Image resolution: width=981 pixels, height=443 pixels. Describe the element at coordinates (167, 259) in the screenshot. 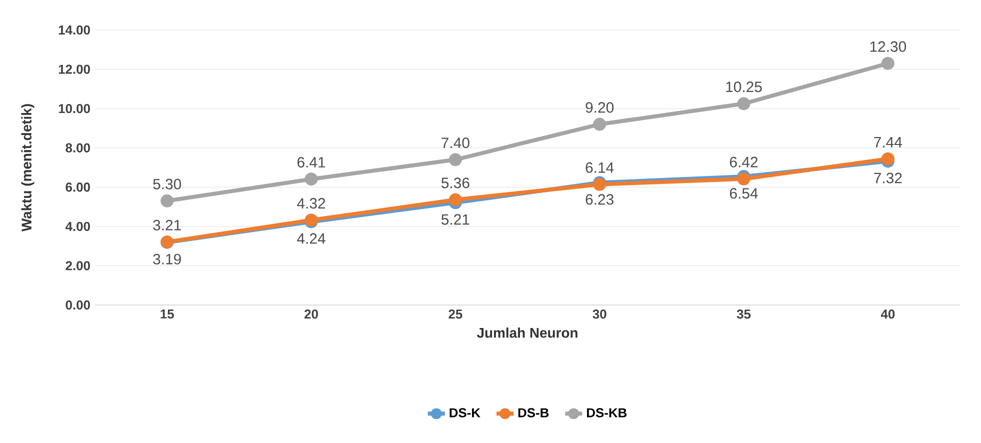

I see `data-label: 3.19` at that location.